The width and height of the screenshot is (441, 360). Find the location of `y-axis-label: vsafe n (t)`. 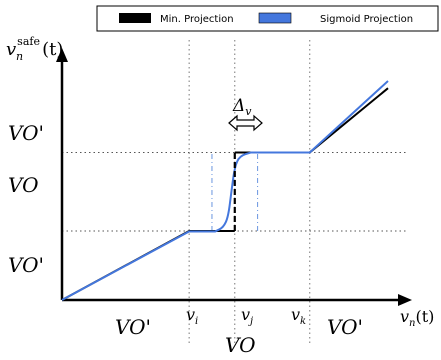

y-axis-label: vsafe n (t) is located at coordinates (34, 49).